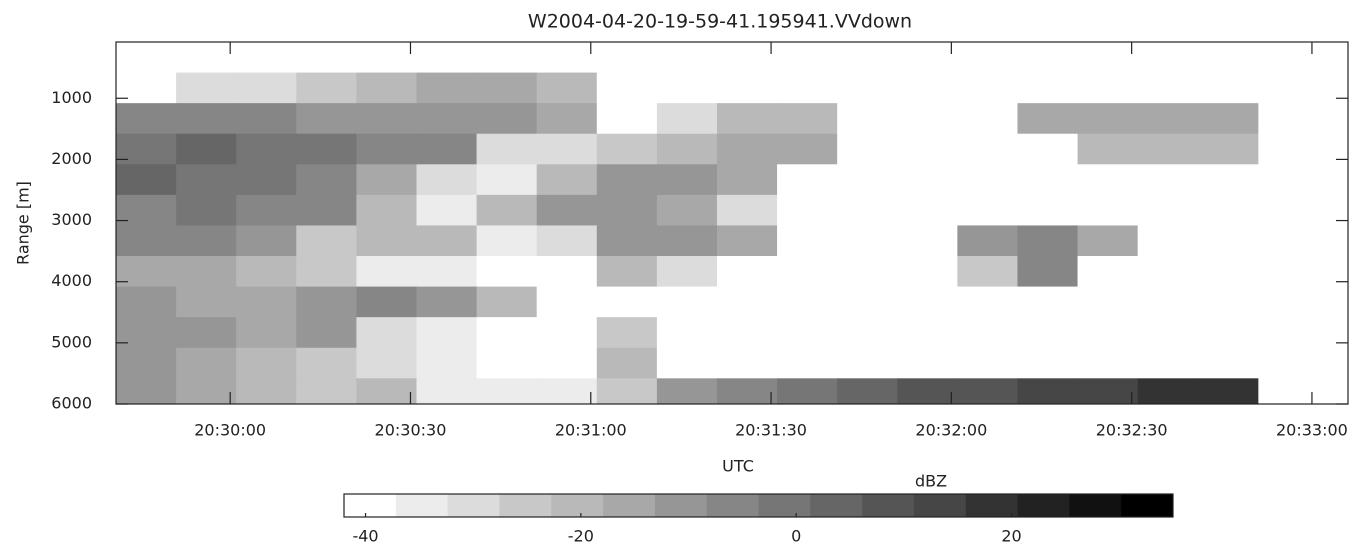  Describe the element at coordinates (71, 341) in the screenshot. I see `y-tick-label: 5000` at that location.